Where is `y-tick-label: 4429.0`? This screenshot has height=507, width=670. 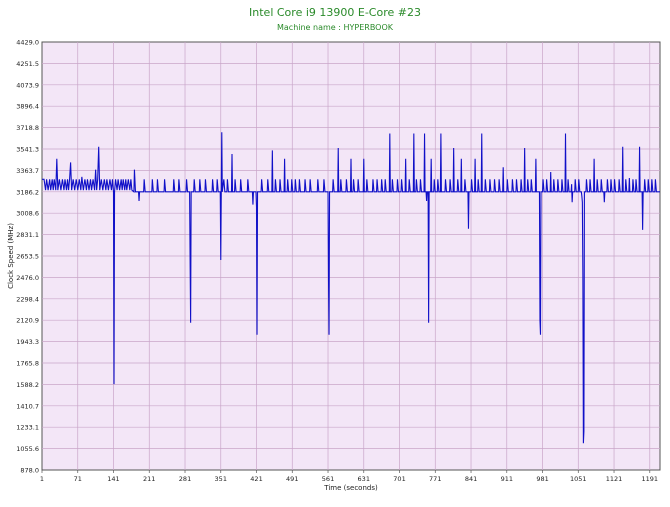
y-tick-label: 4429.0 is located at coordinates (27, 43).